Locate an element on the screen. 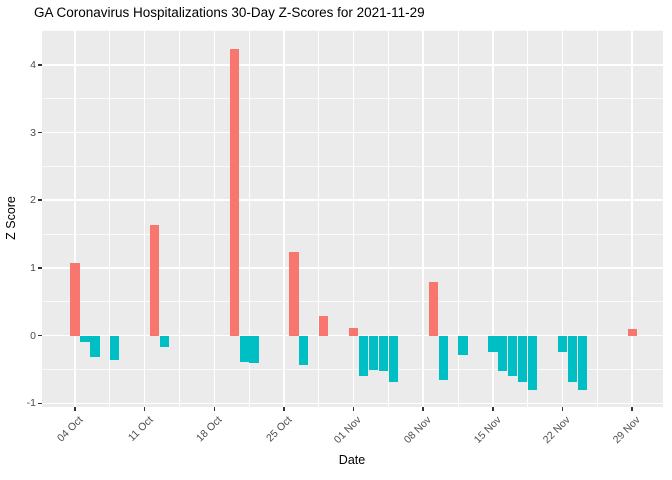 Image resolution: width=672 pixels, height=480 pixels. x-tick-label-text: 11 Oct is located at coordinates (140, 428).